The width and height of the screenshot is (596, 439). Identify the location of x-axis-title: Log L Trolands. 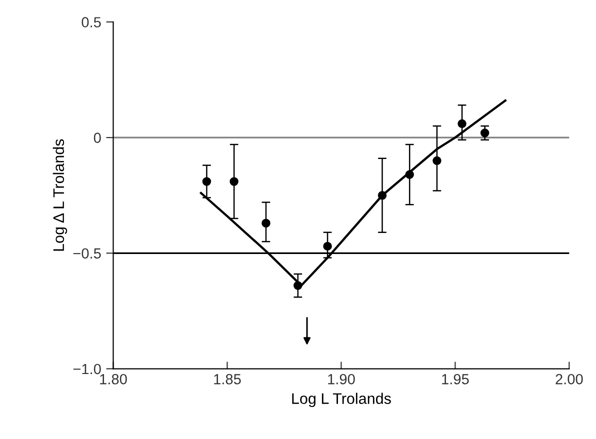
(341, 400).